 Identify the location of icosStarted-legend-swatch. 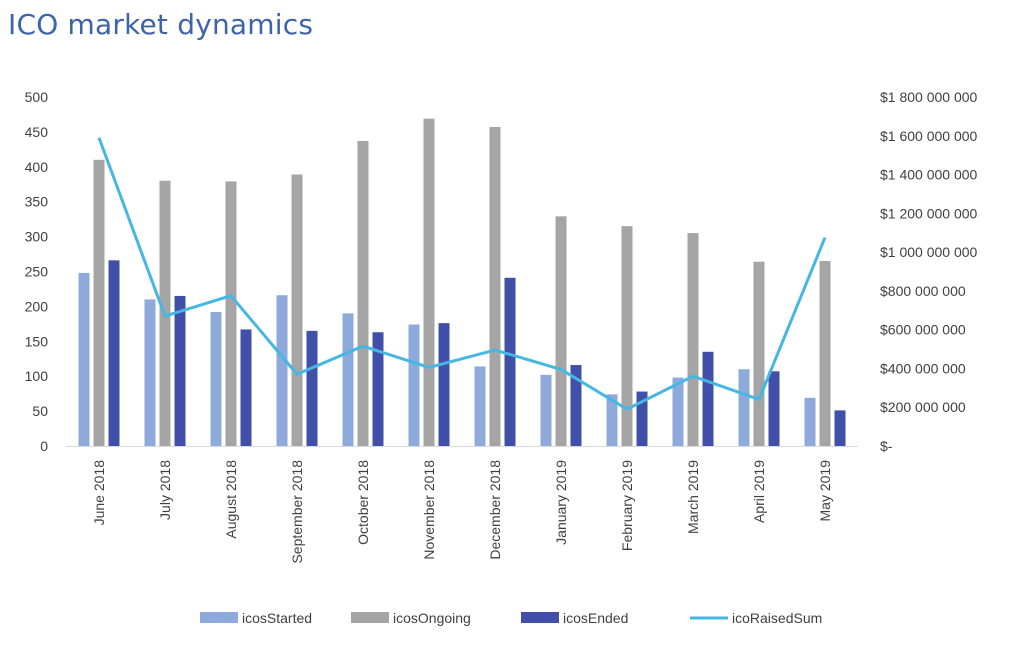
(219, 617).